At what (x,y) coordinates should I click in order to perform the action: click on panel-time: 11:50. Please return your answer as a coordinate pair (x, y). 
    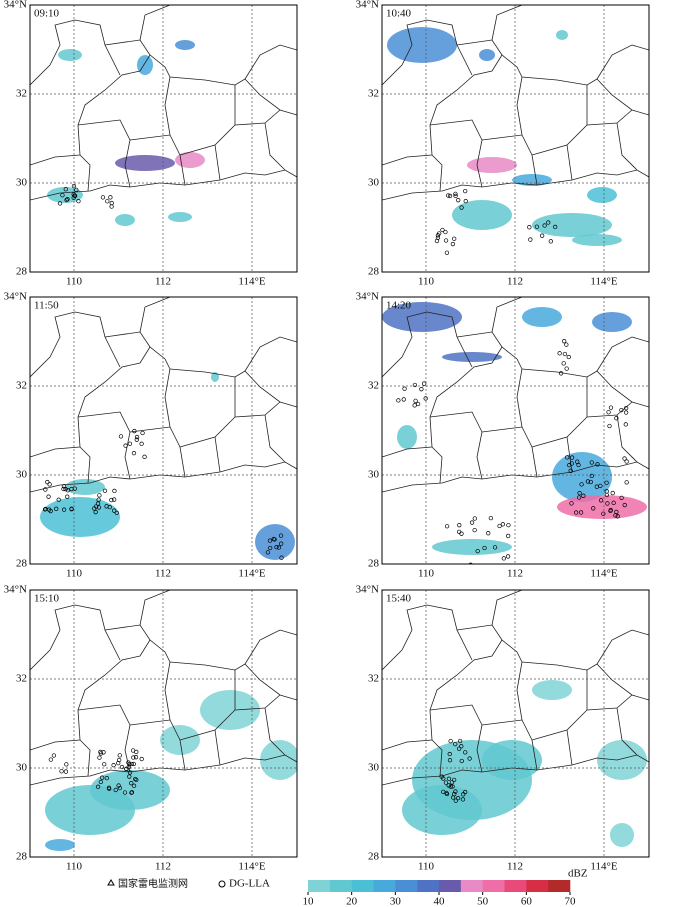
    Looking at the image, I should click on (46, 306).